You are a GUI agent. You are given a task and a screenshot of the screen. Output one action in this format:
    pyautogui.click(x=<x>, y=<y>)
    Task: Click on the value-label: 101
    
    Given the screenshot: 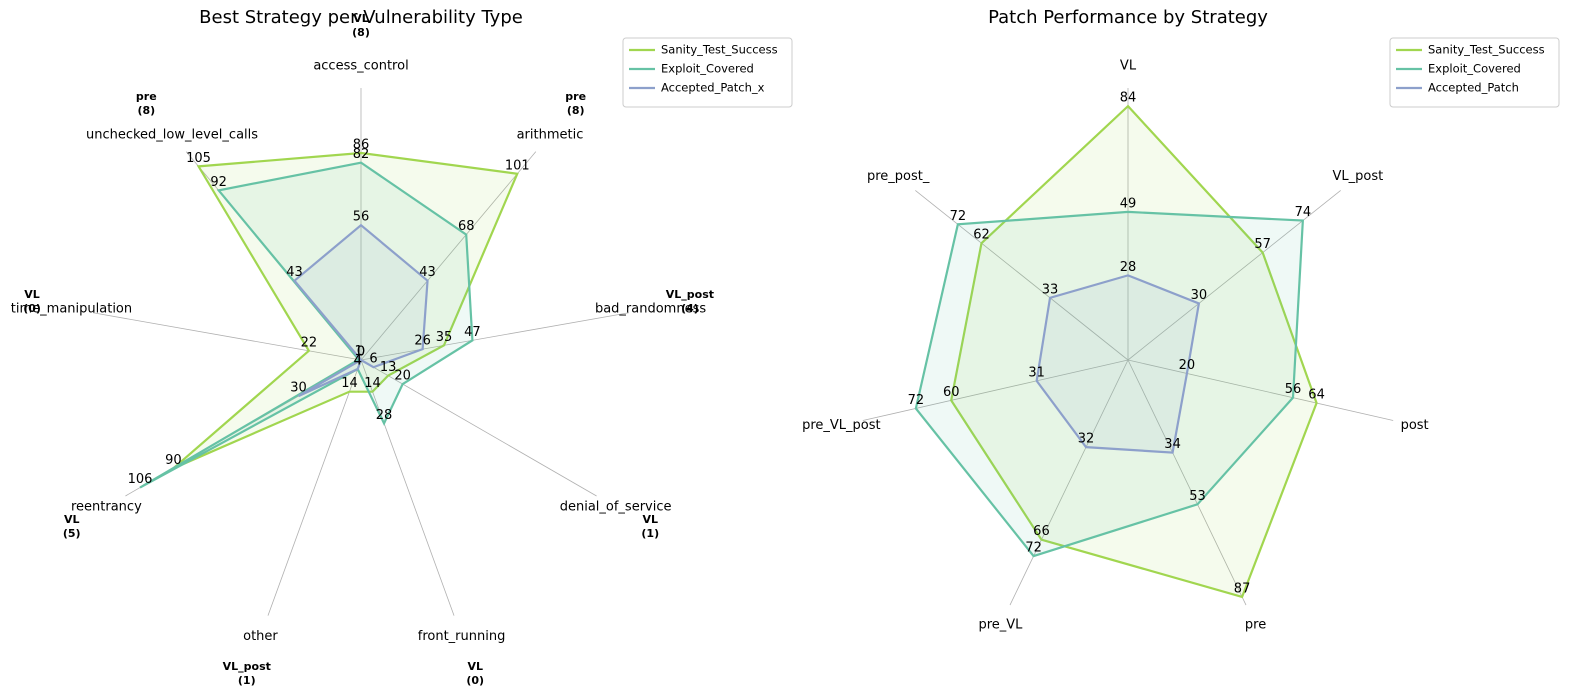 What is the action you would take?
    pyautogui.click(x=517, y=165)
    